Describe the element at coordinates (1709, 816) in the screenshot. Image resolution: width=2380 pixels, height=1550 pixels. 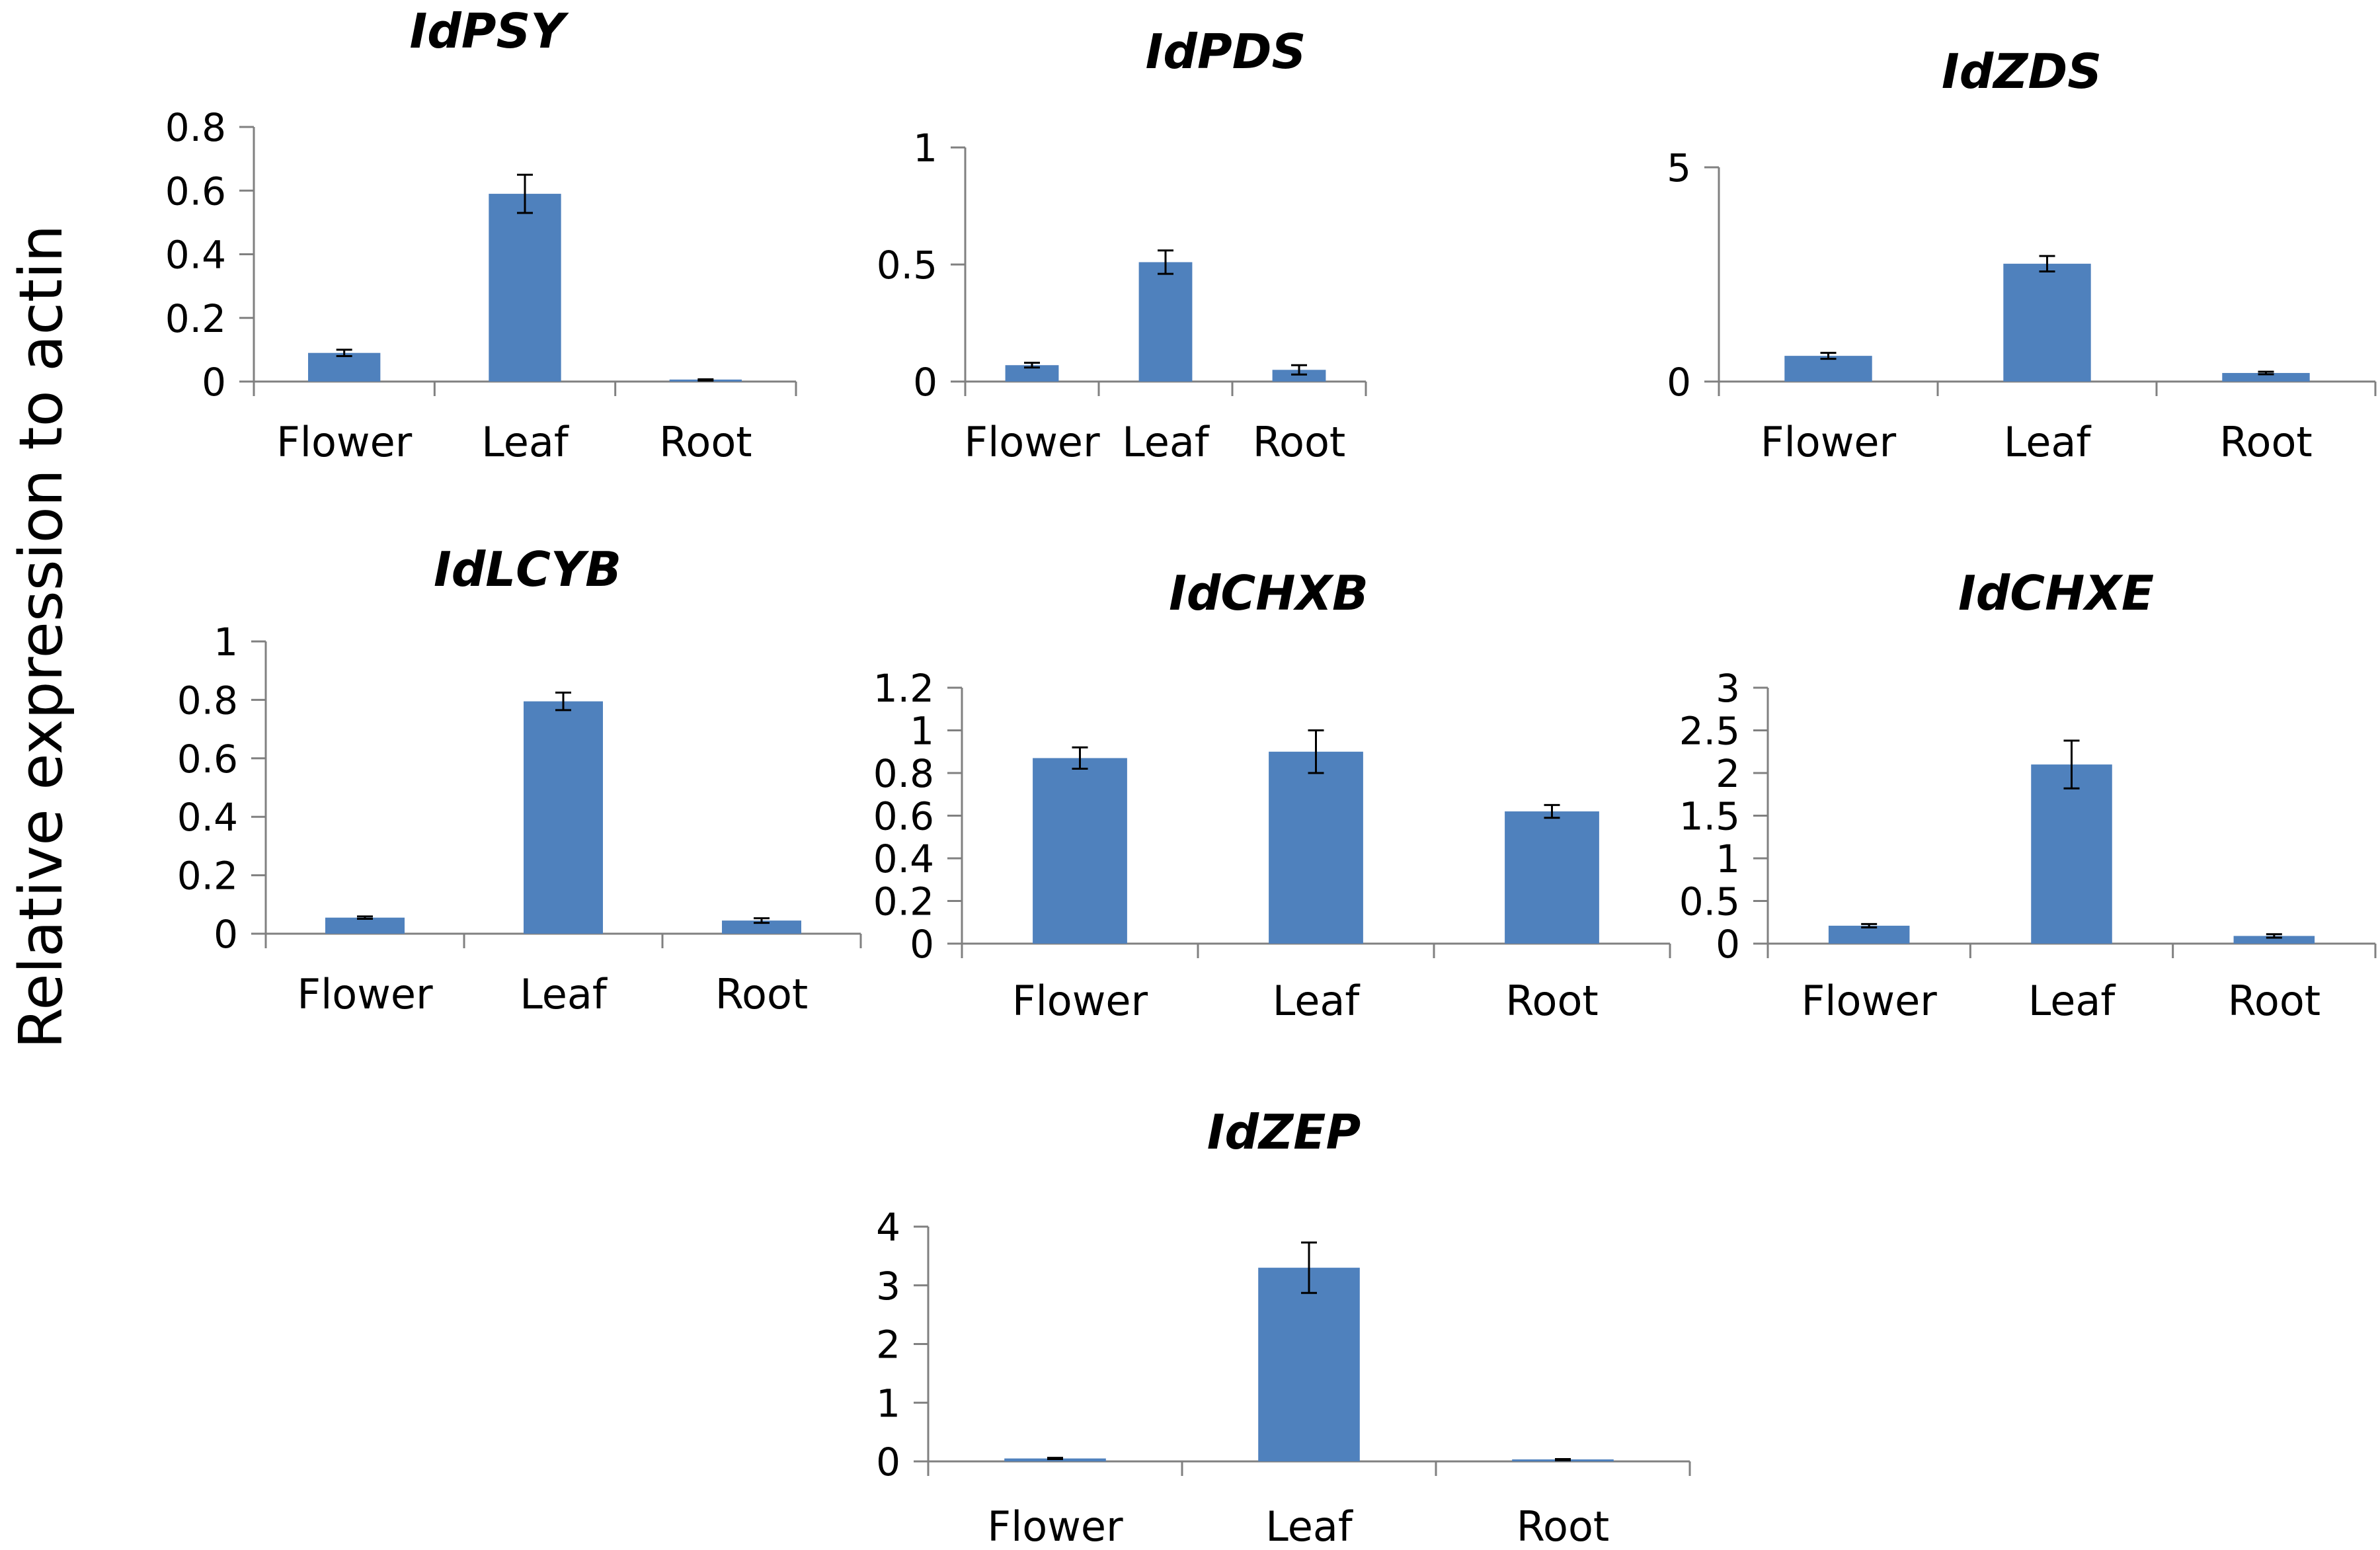
I see `y-tick-label: 1.5` at that location.